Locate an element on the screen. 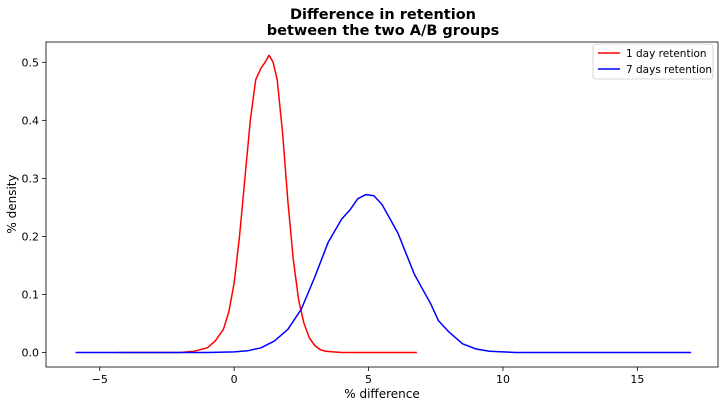  x-axis-label: % difference is located at coordinates (381, 394).